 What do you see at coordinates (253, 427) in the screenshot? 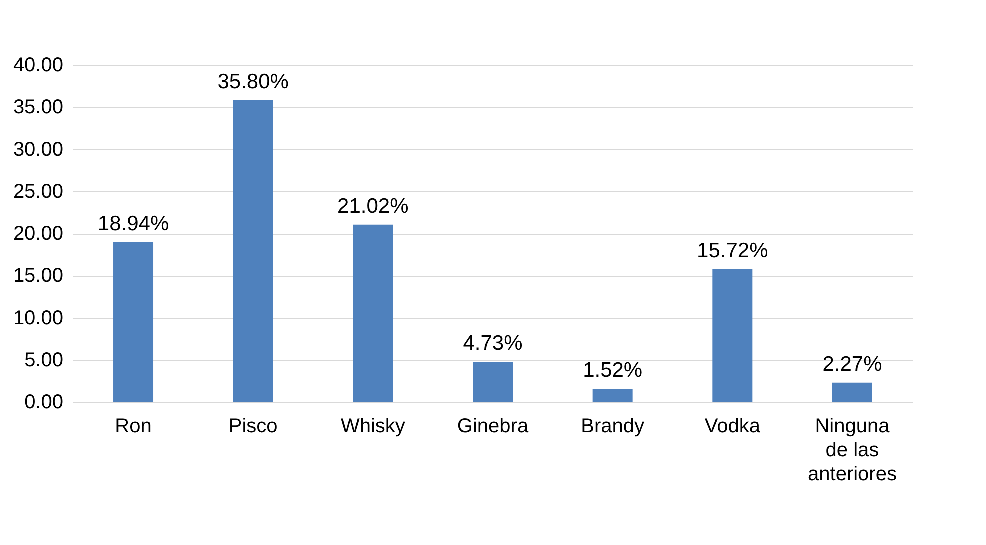
I see `x-tick-label: Pisco` at bounding box center [253, 427].